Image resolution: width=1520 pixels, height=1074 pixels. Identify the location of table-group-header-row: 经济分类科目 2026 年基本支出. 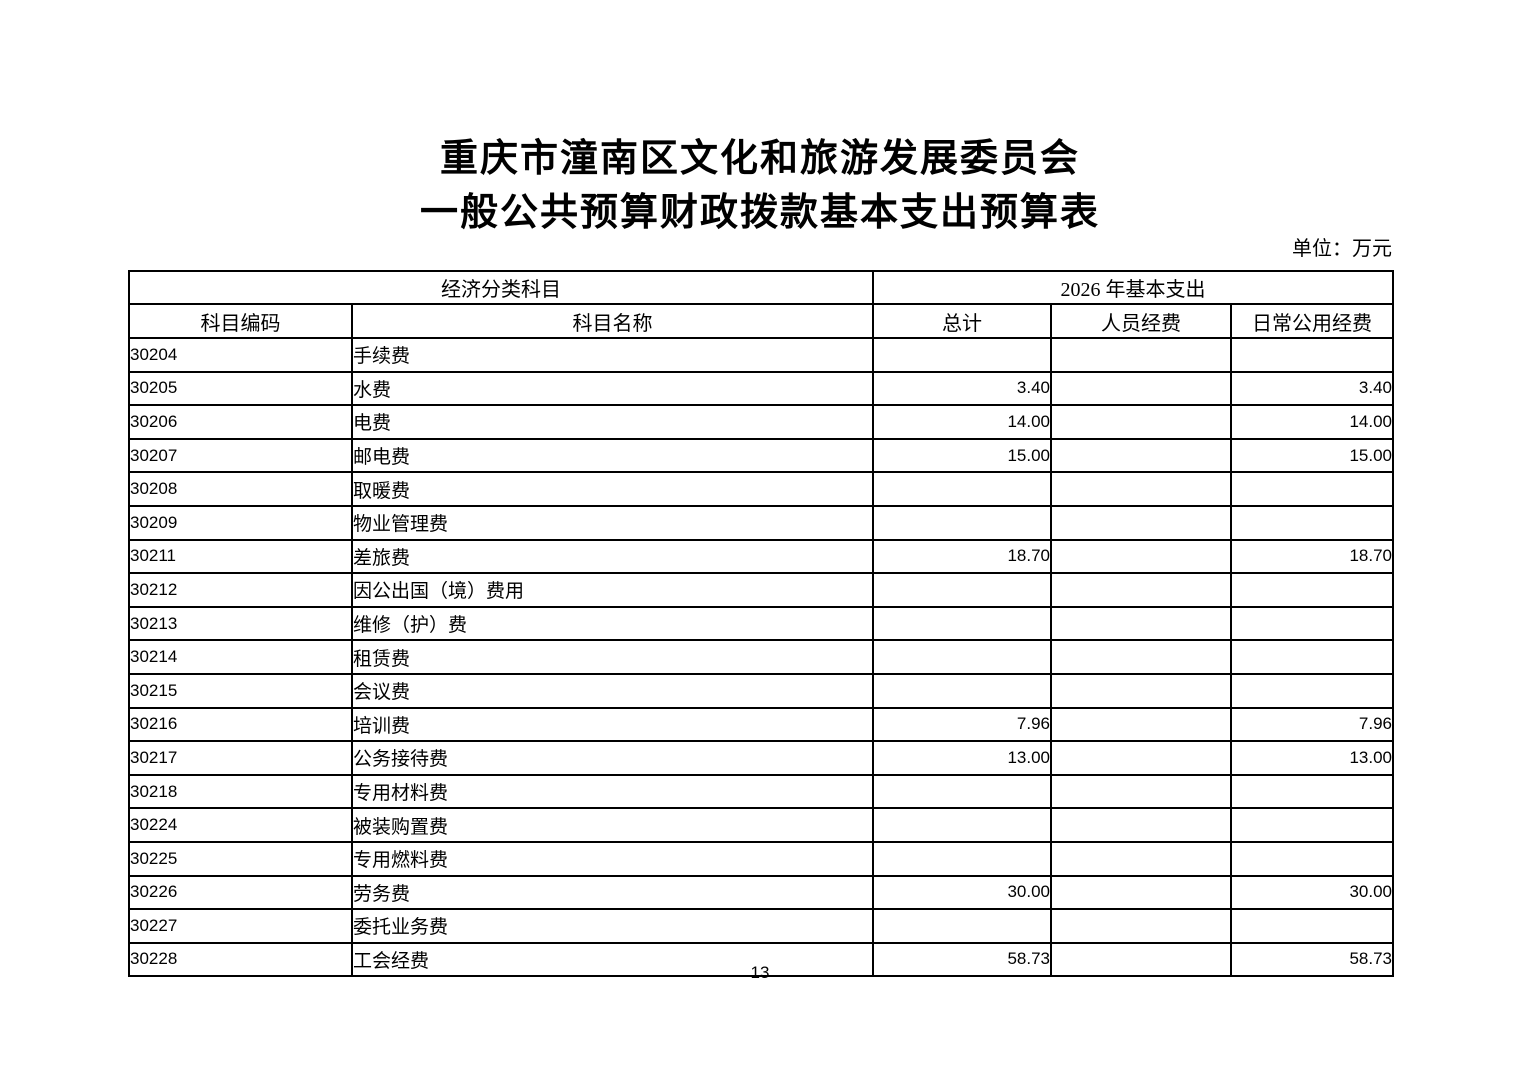
(761, 287).